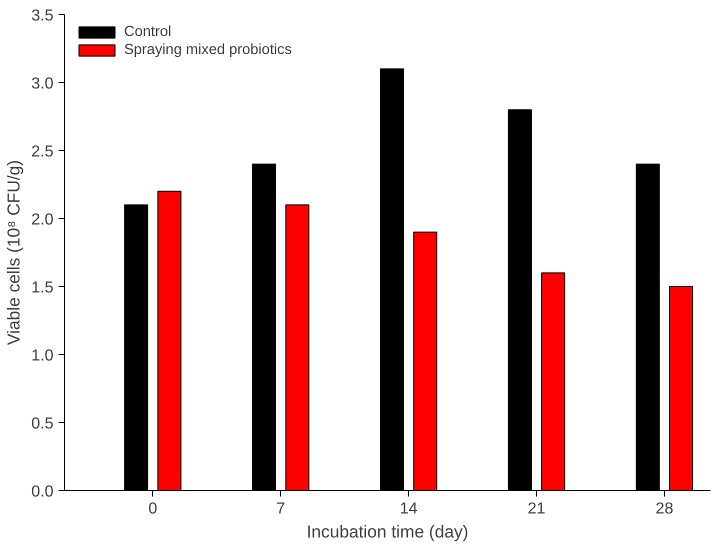  What do you see at coordinates (42, 152) in the screenshot?
I see `y-tick-label: 2.5` at bounding box center [42, 152].